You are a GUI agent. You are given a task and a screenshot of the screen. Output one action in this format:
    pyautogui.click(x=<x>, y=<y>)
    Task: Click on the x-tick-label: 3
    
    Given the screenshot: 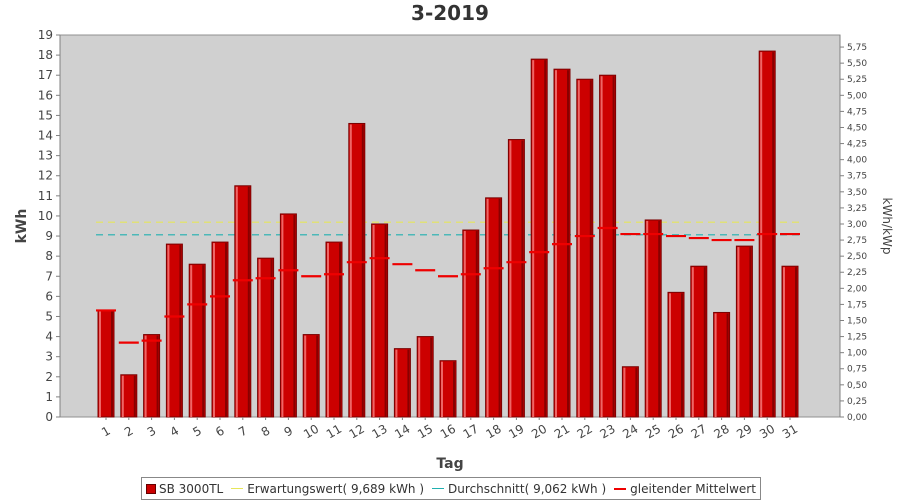 What is the action you would take?
    pyautogui.click(x=152, y=432)
    